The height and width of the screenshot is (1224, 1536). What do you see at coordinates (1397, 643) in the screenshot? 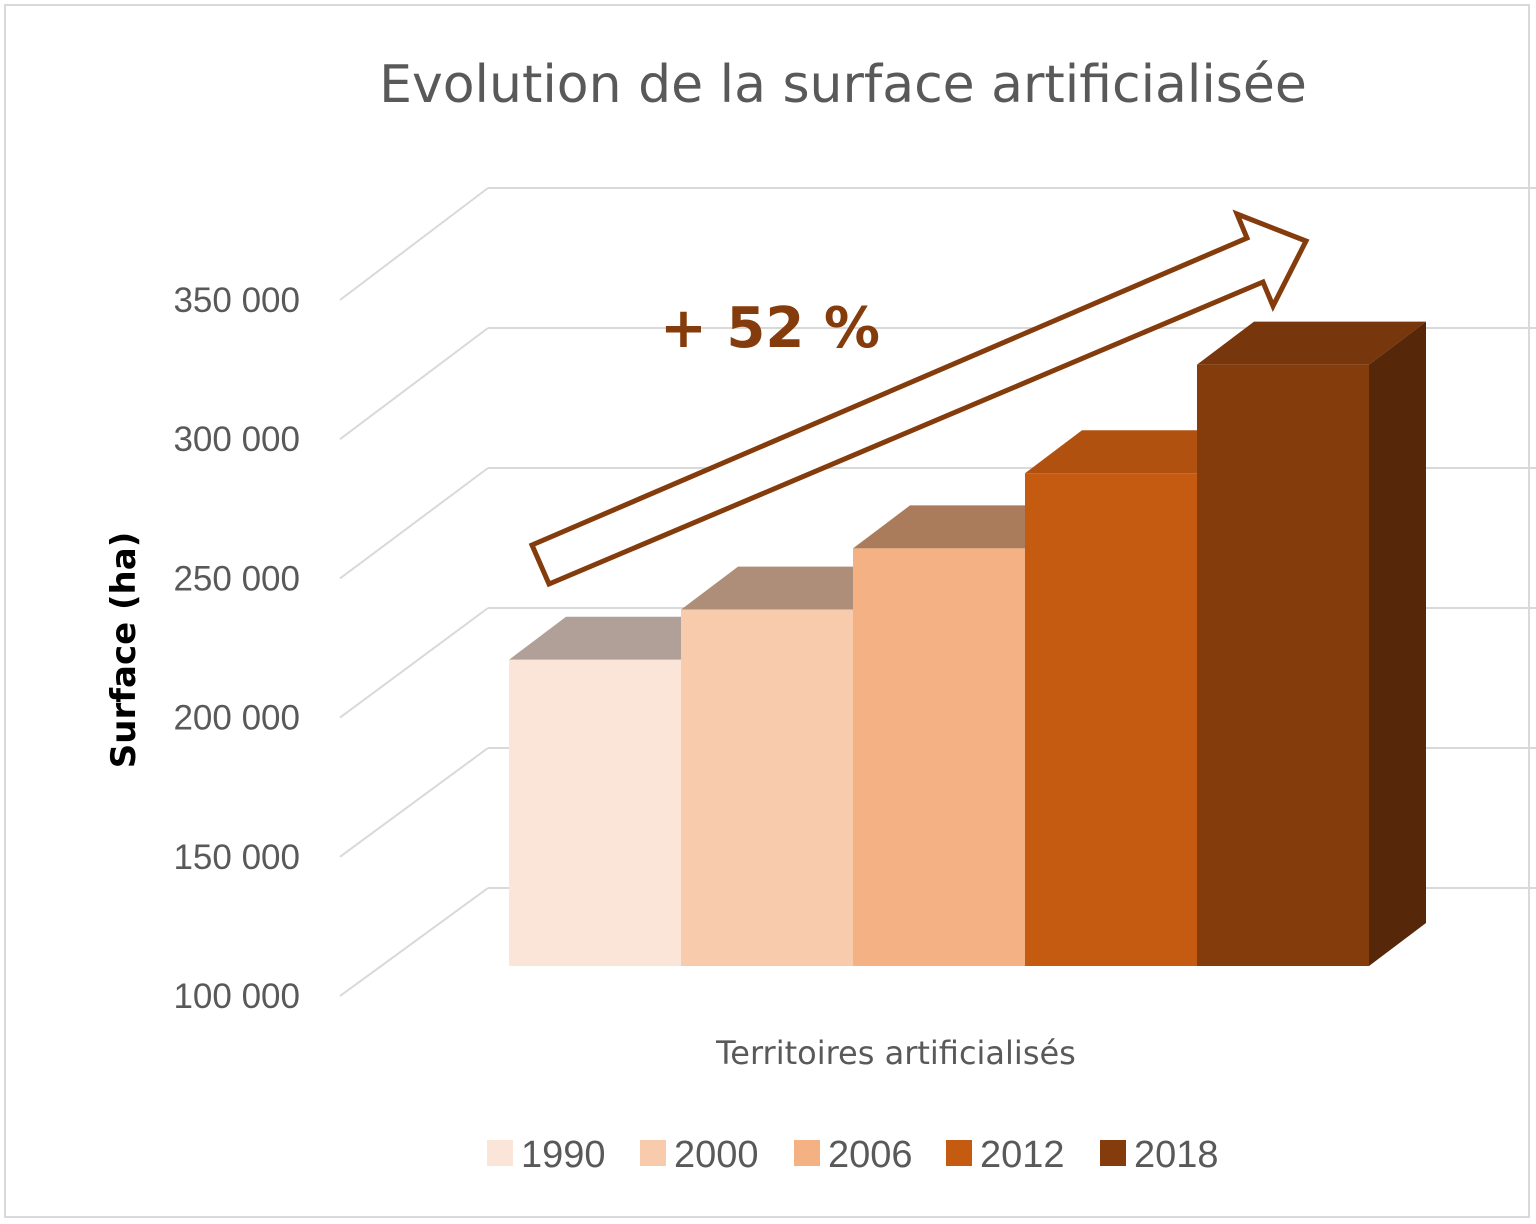
I see `bar-side-face` at bounding box center [1397, 643].